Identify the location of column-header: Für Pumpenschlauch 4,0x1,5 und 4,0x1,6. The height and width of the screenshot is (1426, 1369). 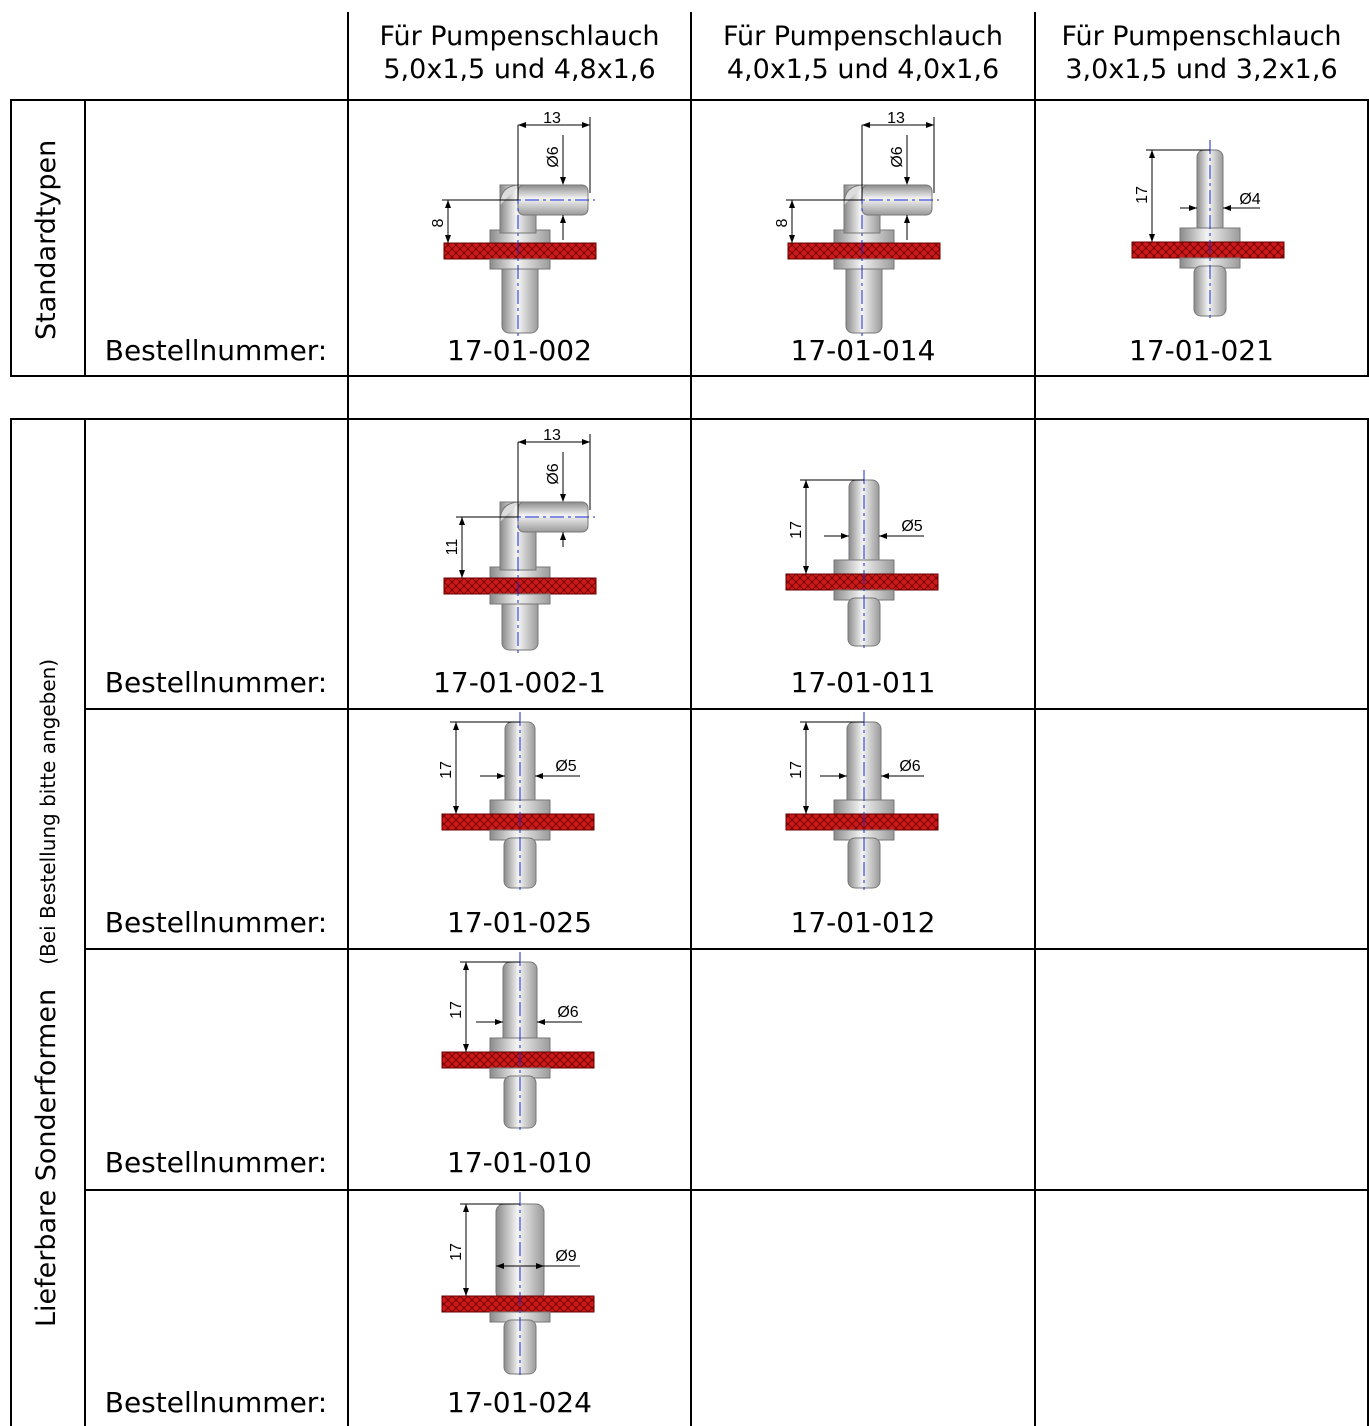
(863, 53).